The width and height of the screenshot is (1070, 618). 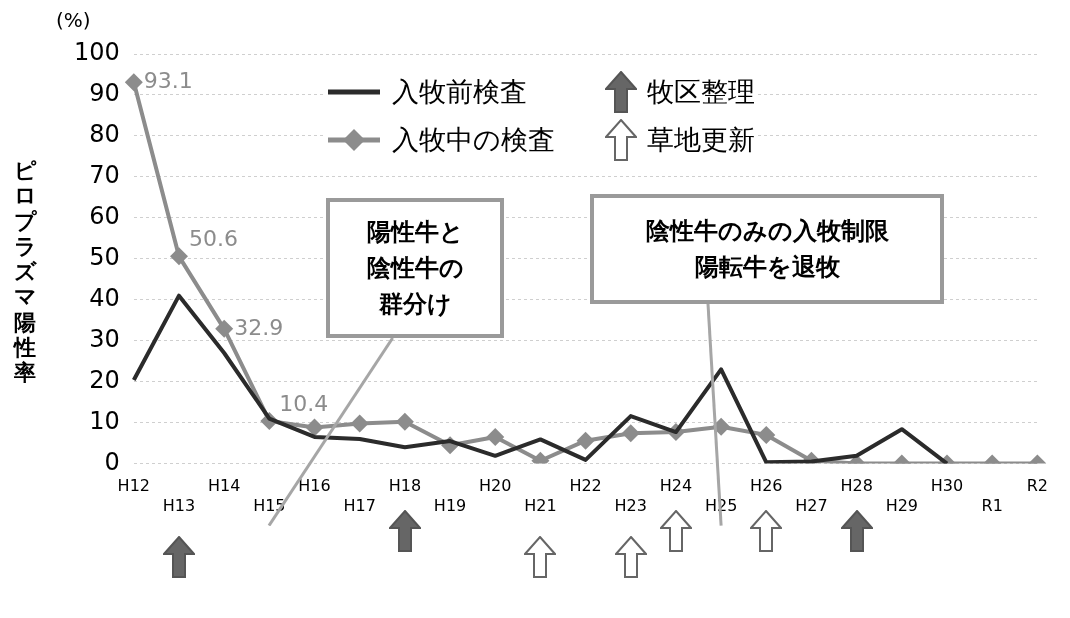 I want to click on annotation: 陽性牛と陰性牛の群分け, so click(x=415, y=268).